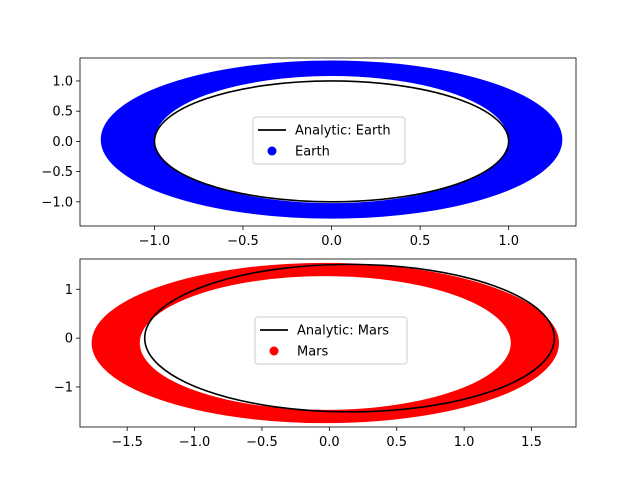 This screenshot has height=480, width=640. I want to click on analytic-orbit-line-analytic-earth, so click(331, 141).